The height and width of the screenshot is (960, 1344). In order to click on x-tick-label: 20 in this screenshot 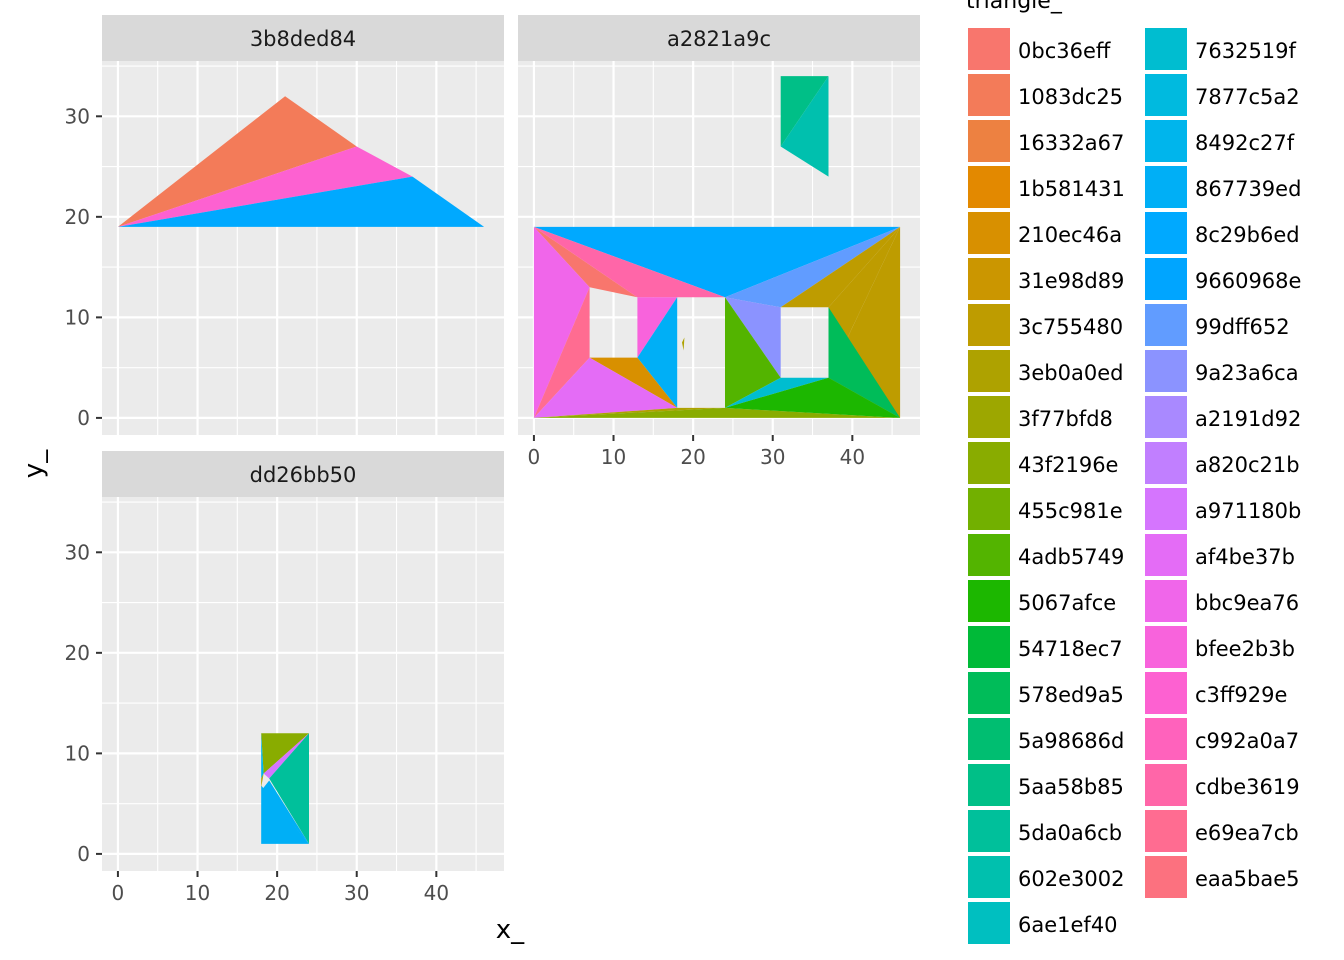, I will do `click(276, 893)`.